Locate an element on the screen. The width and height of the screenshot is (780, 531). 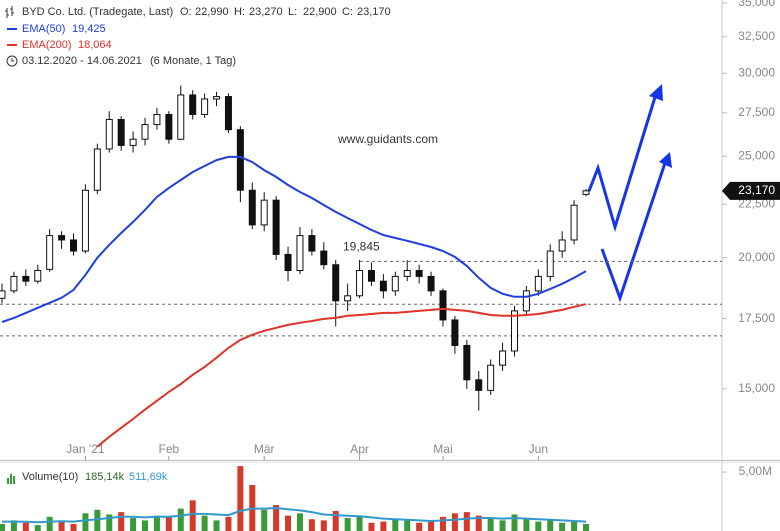
y-tick-label: 20,000 is located at coordinates (756, 257).